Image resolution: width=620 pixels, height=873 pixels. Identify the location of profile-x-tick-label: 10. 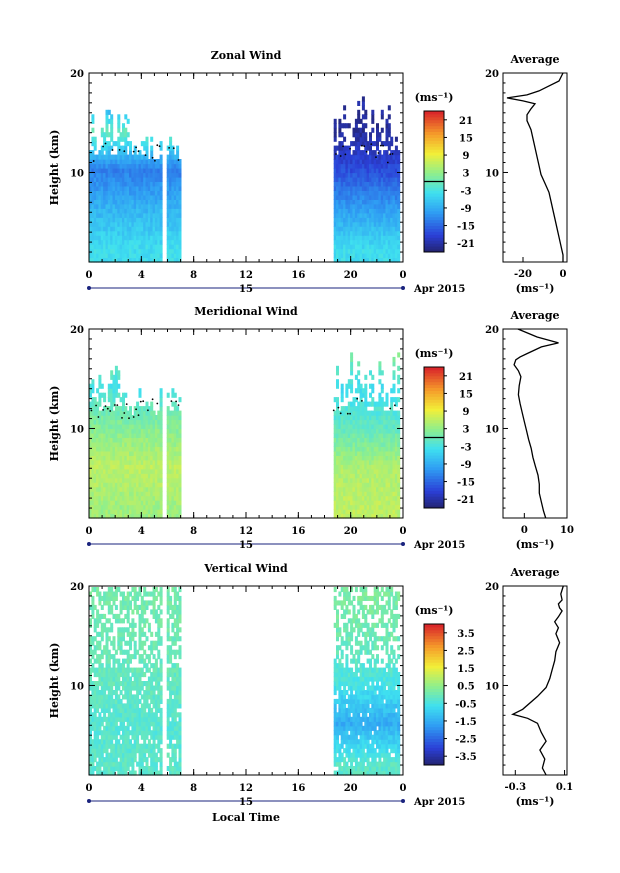
(567, 530).